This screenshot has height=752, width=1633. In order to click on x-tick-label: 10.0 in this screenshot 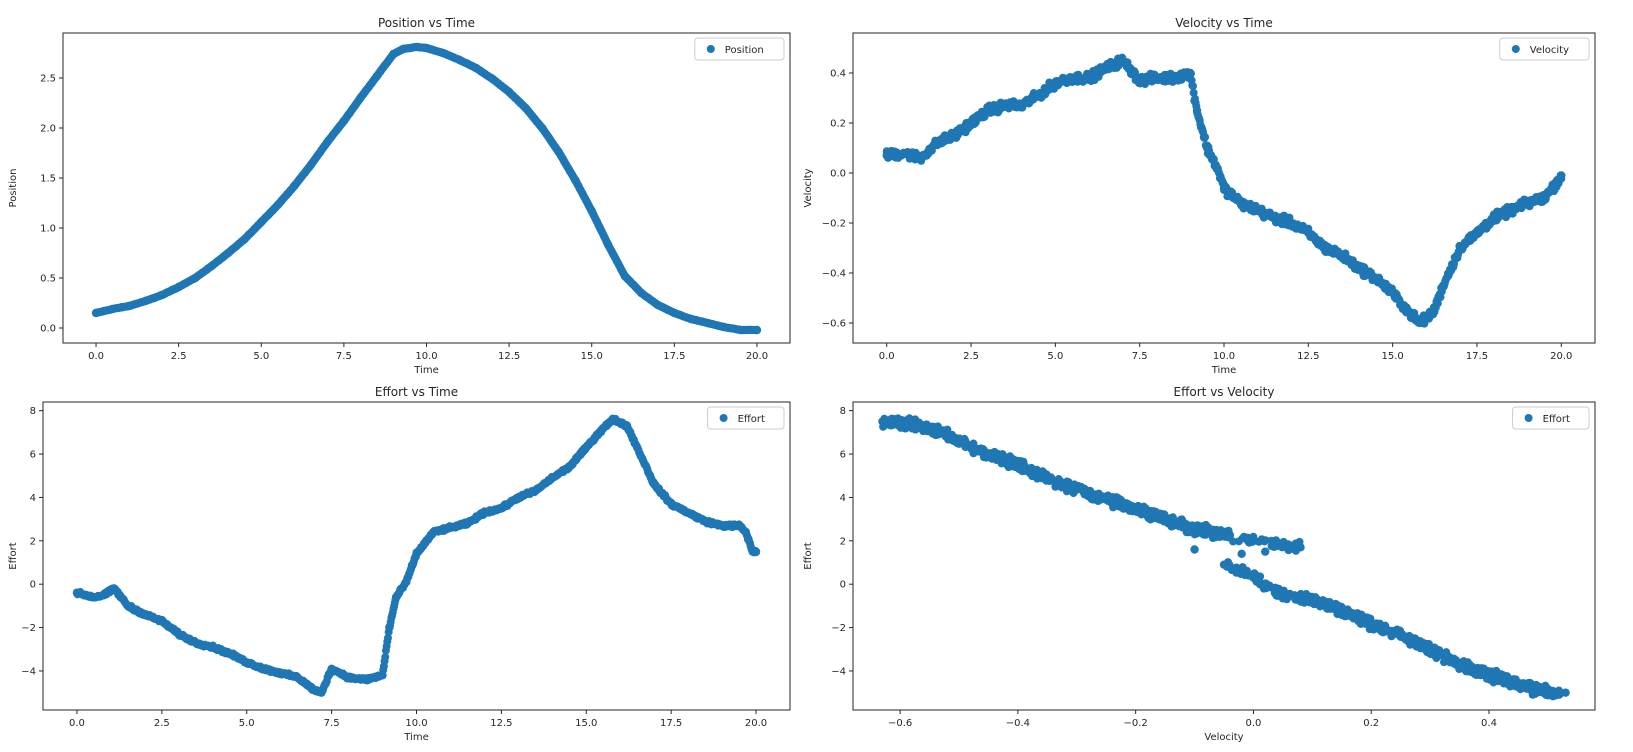, I will do `click(426, 356)`.